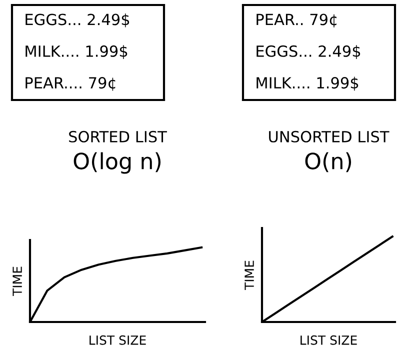 This screenshot has width=409, height=351. Describe the element at coordinates (296, 21) in the screenshot. I see `text: PEAR.. 79¢` at that location.